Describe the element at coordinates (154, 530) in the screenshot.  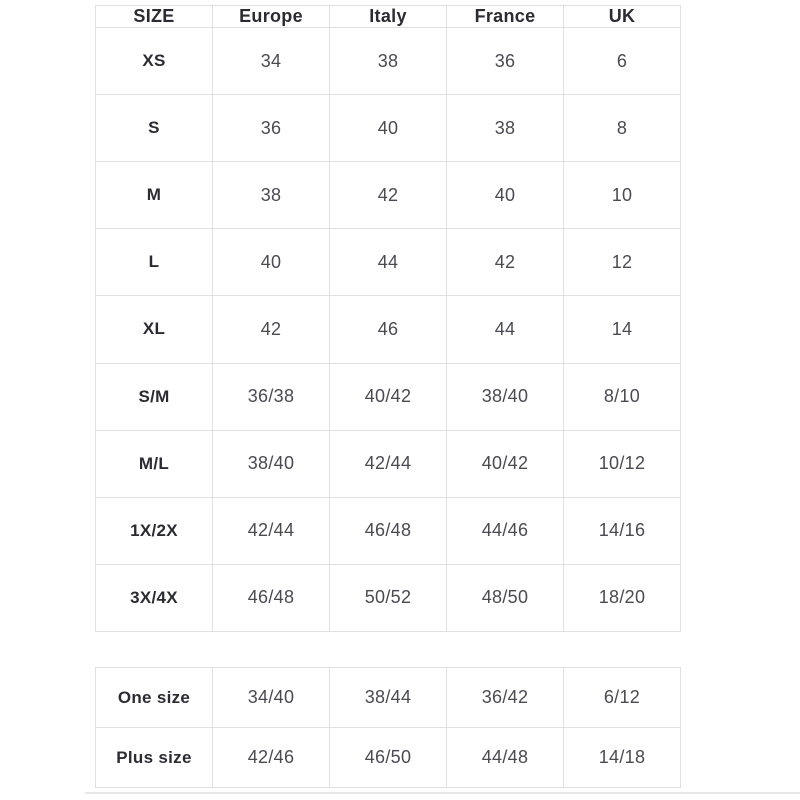
I see `size-label-cell: 1X/2X` at that location.